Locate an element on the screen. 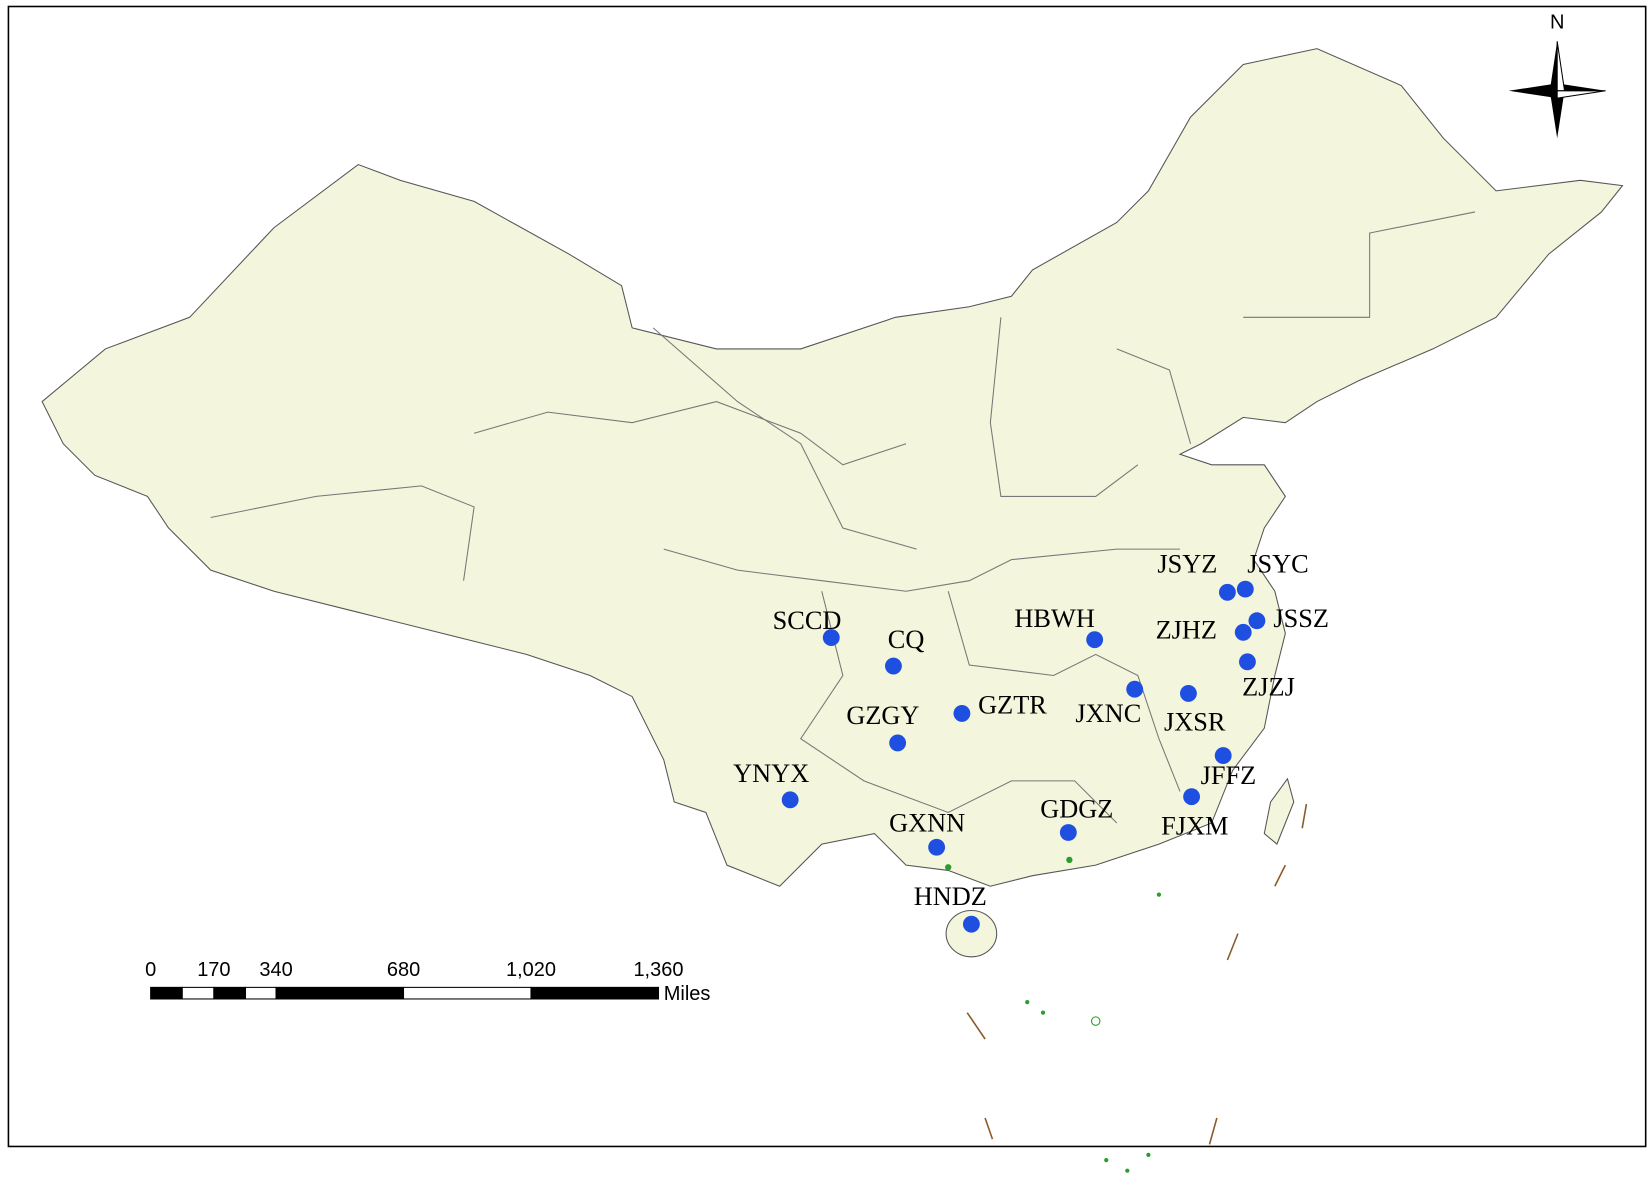 Image resolution: width=1652 pixels, height=1193 pixels. site-label: GDGZ is located at coordinates (1076, 809).